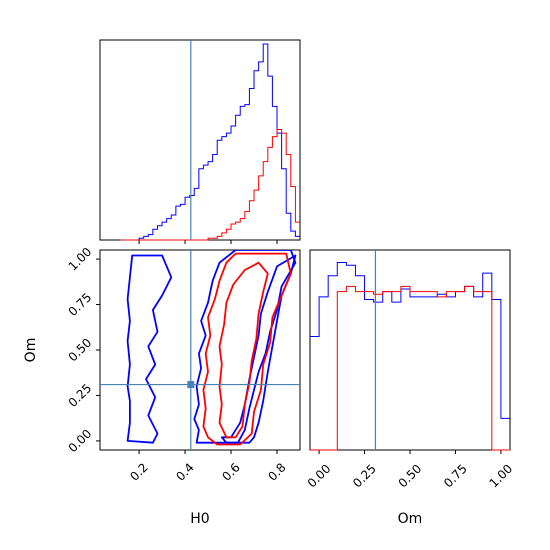  What do you see at coordinates (230, 471) in the screenshot?
I see `contour-xtick-label-2: 0.6` at bounding box center [230, 471].